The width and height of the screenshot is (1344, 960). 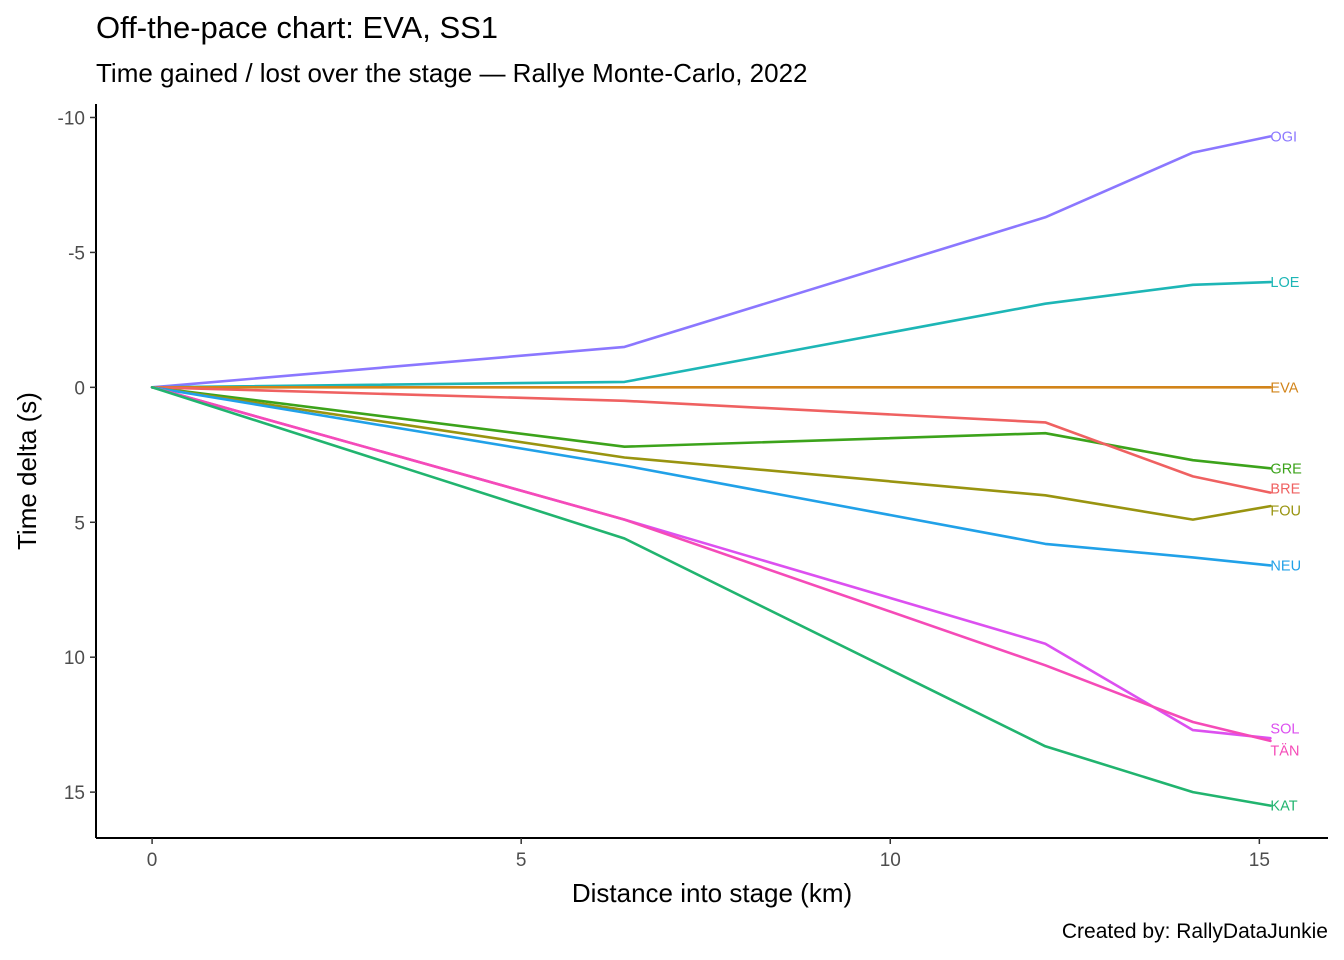 I want to click on series-line-loe, so click(x=711, y=334).